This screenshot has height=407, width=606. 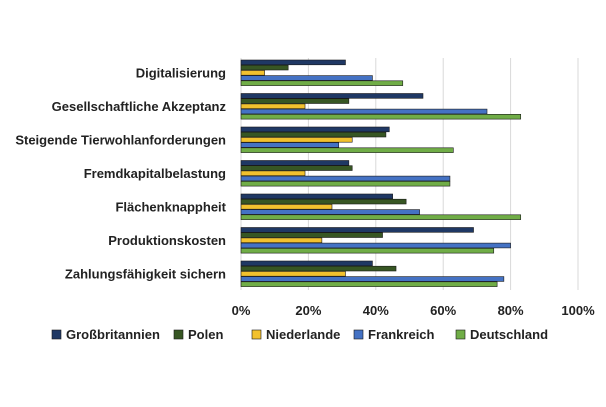 I want to click on category-label: Digitalisierung, so click(x=181, y=73).